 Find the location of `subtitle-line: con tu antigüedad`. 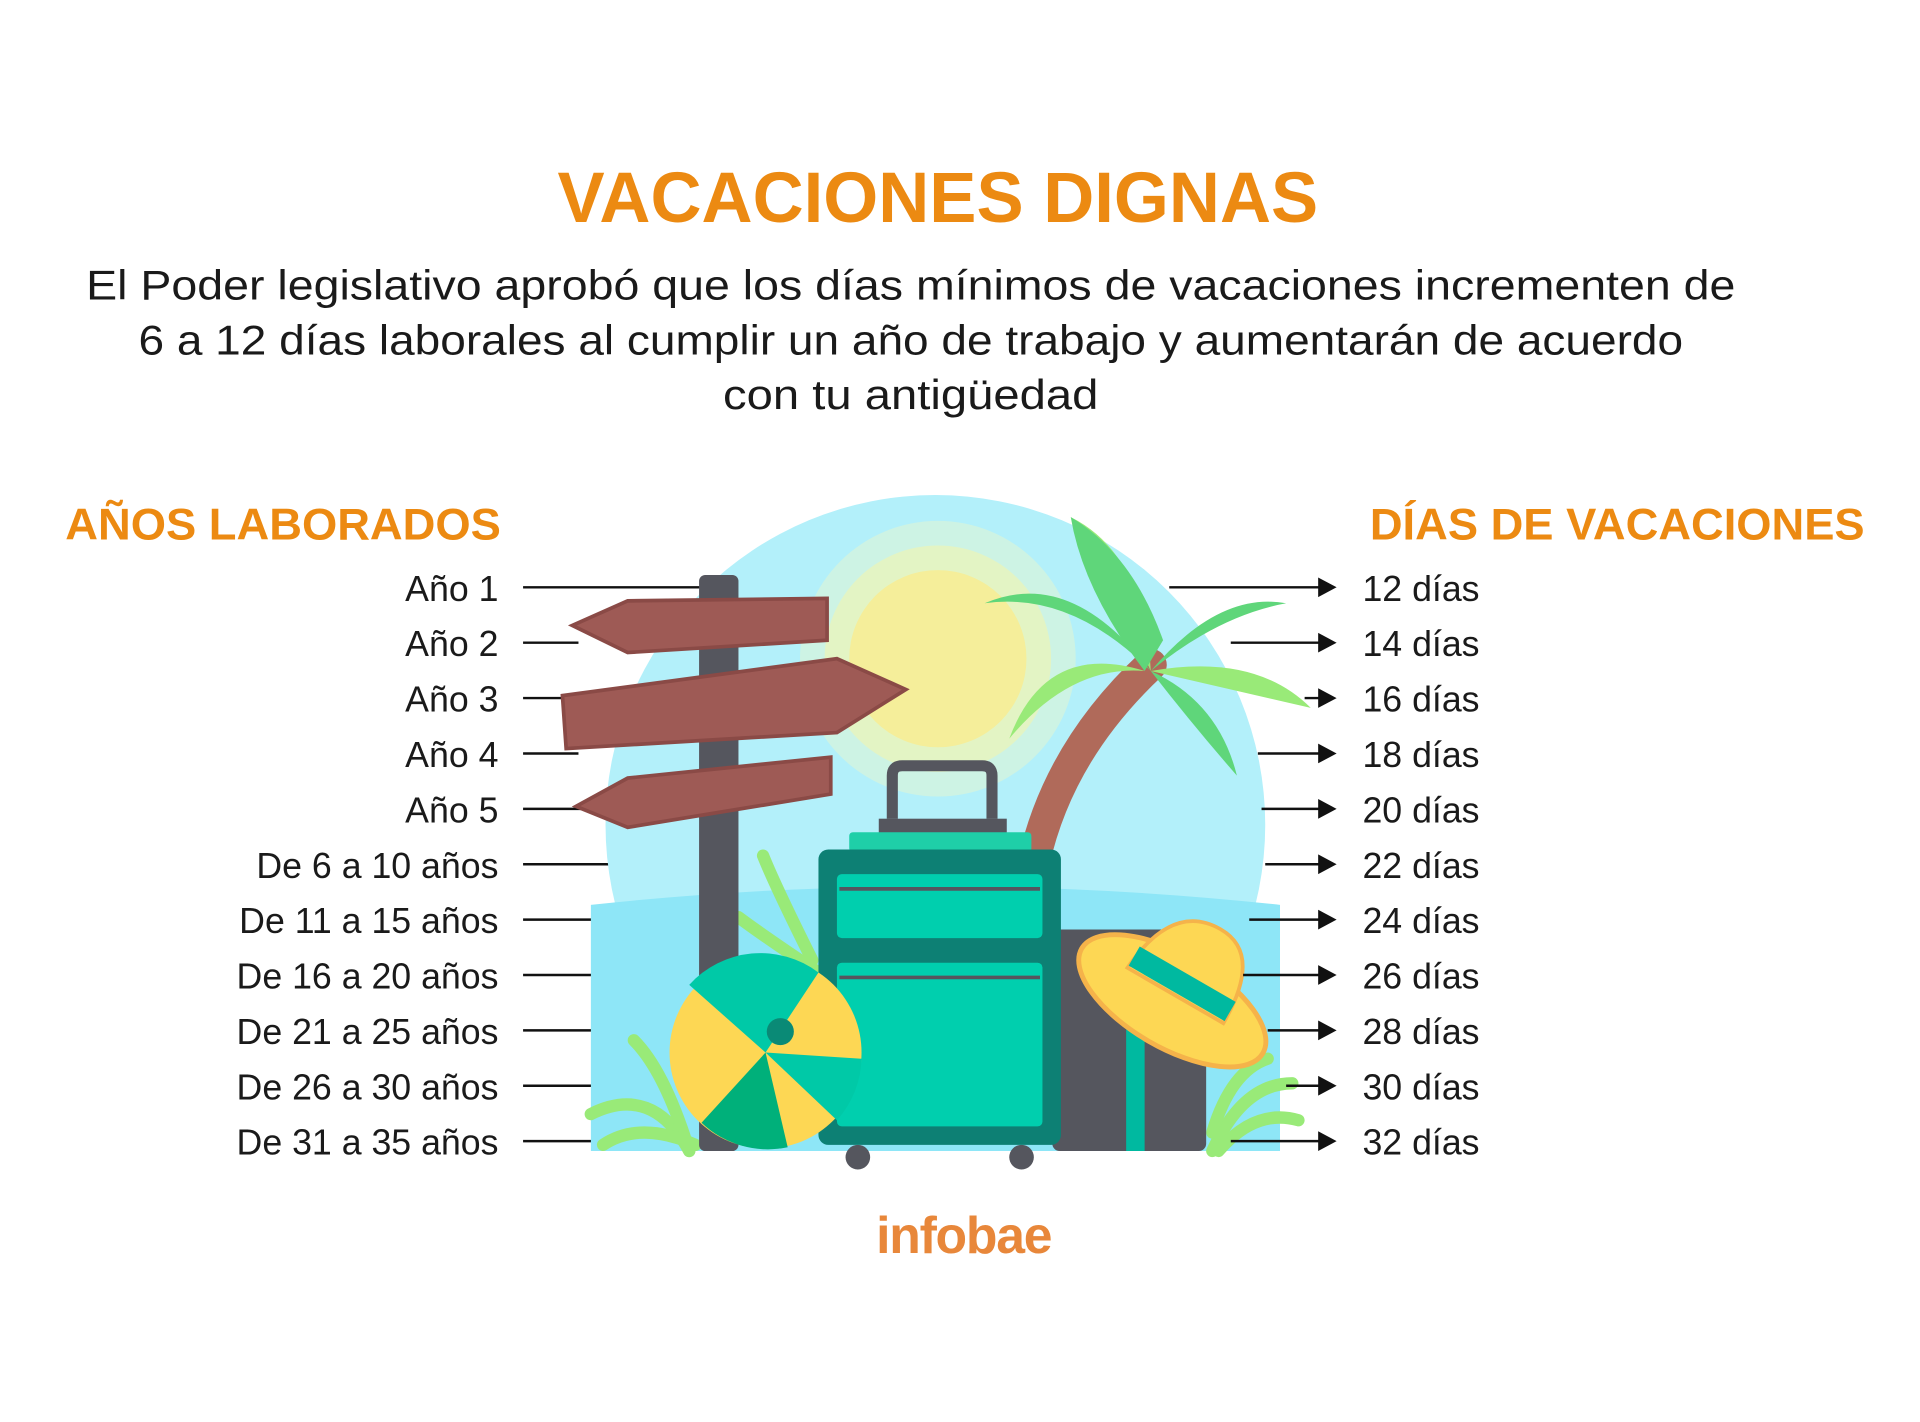

subtitle-line: con tu antigüedad is located at coordinates (910, 394).